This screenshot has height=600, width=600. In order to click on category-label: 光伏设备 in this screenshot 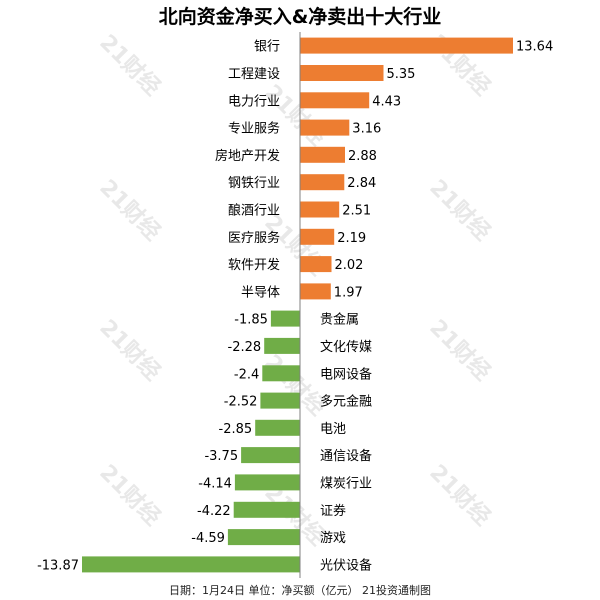, I will do `click(346, 565)`.